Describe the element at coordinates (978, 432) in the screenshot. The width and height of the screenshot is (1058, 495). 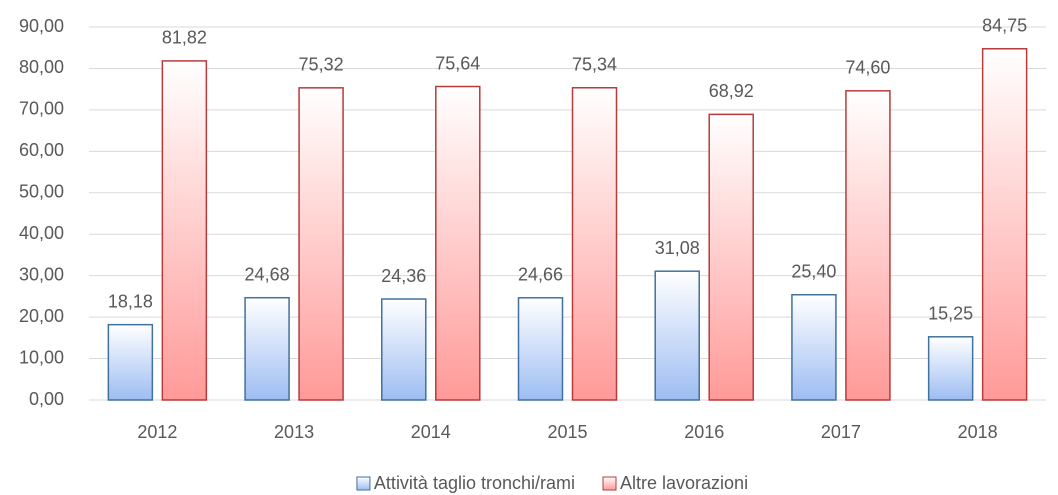
I see `x-tick-label: 2018` at that location.